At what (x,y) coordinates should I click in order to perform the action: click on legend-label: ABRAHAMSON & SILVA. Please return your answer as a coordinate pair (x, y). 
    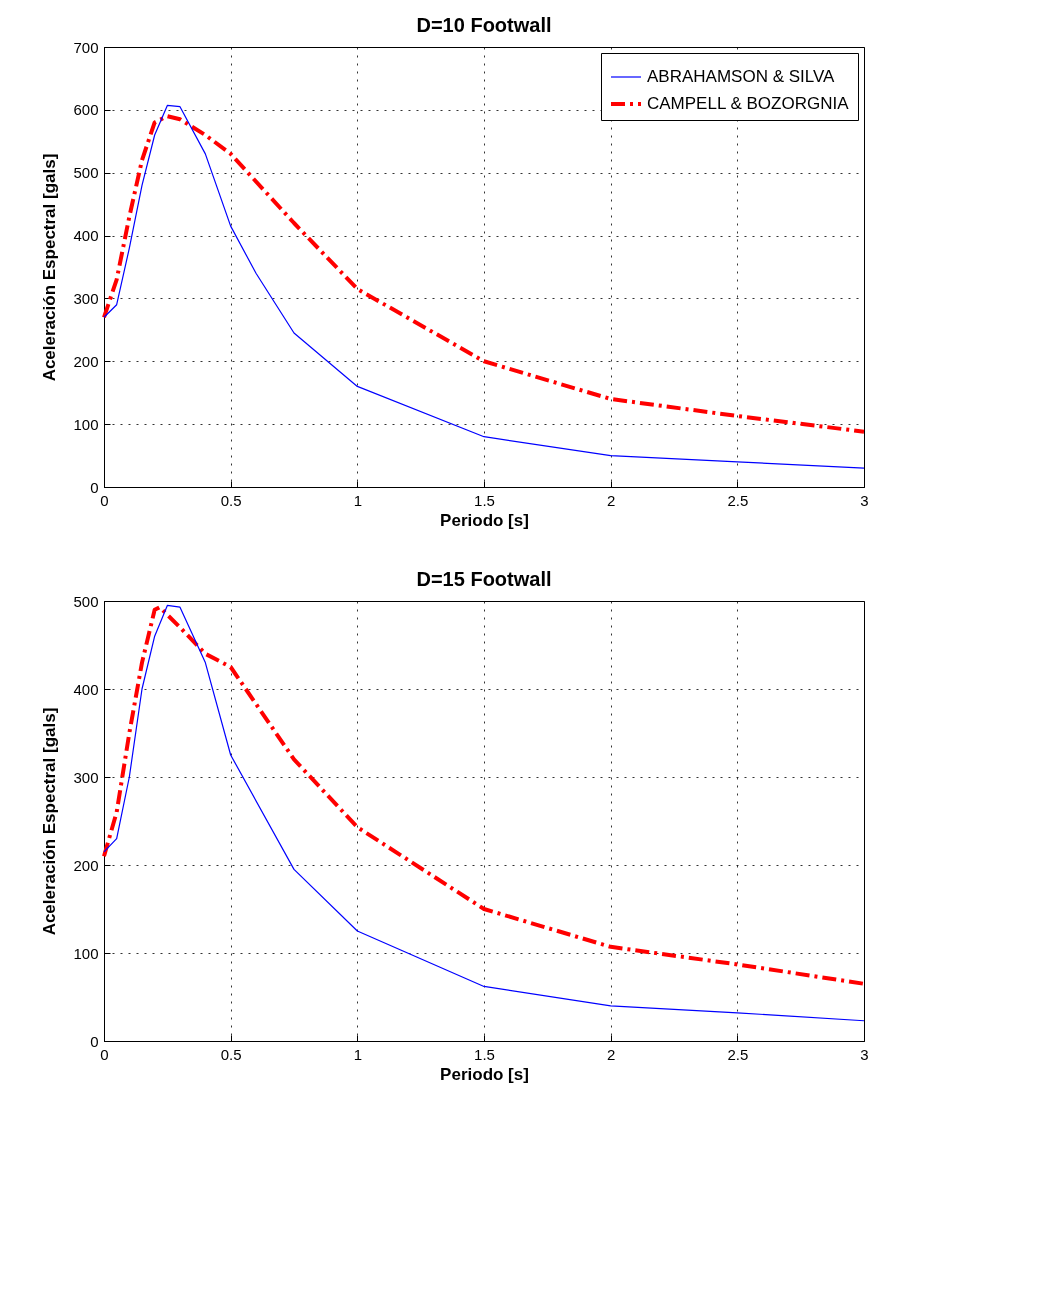
    Looking at the image, I should click on (741, 76).